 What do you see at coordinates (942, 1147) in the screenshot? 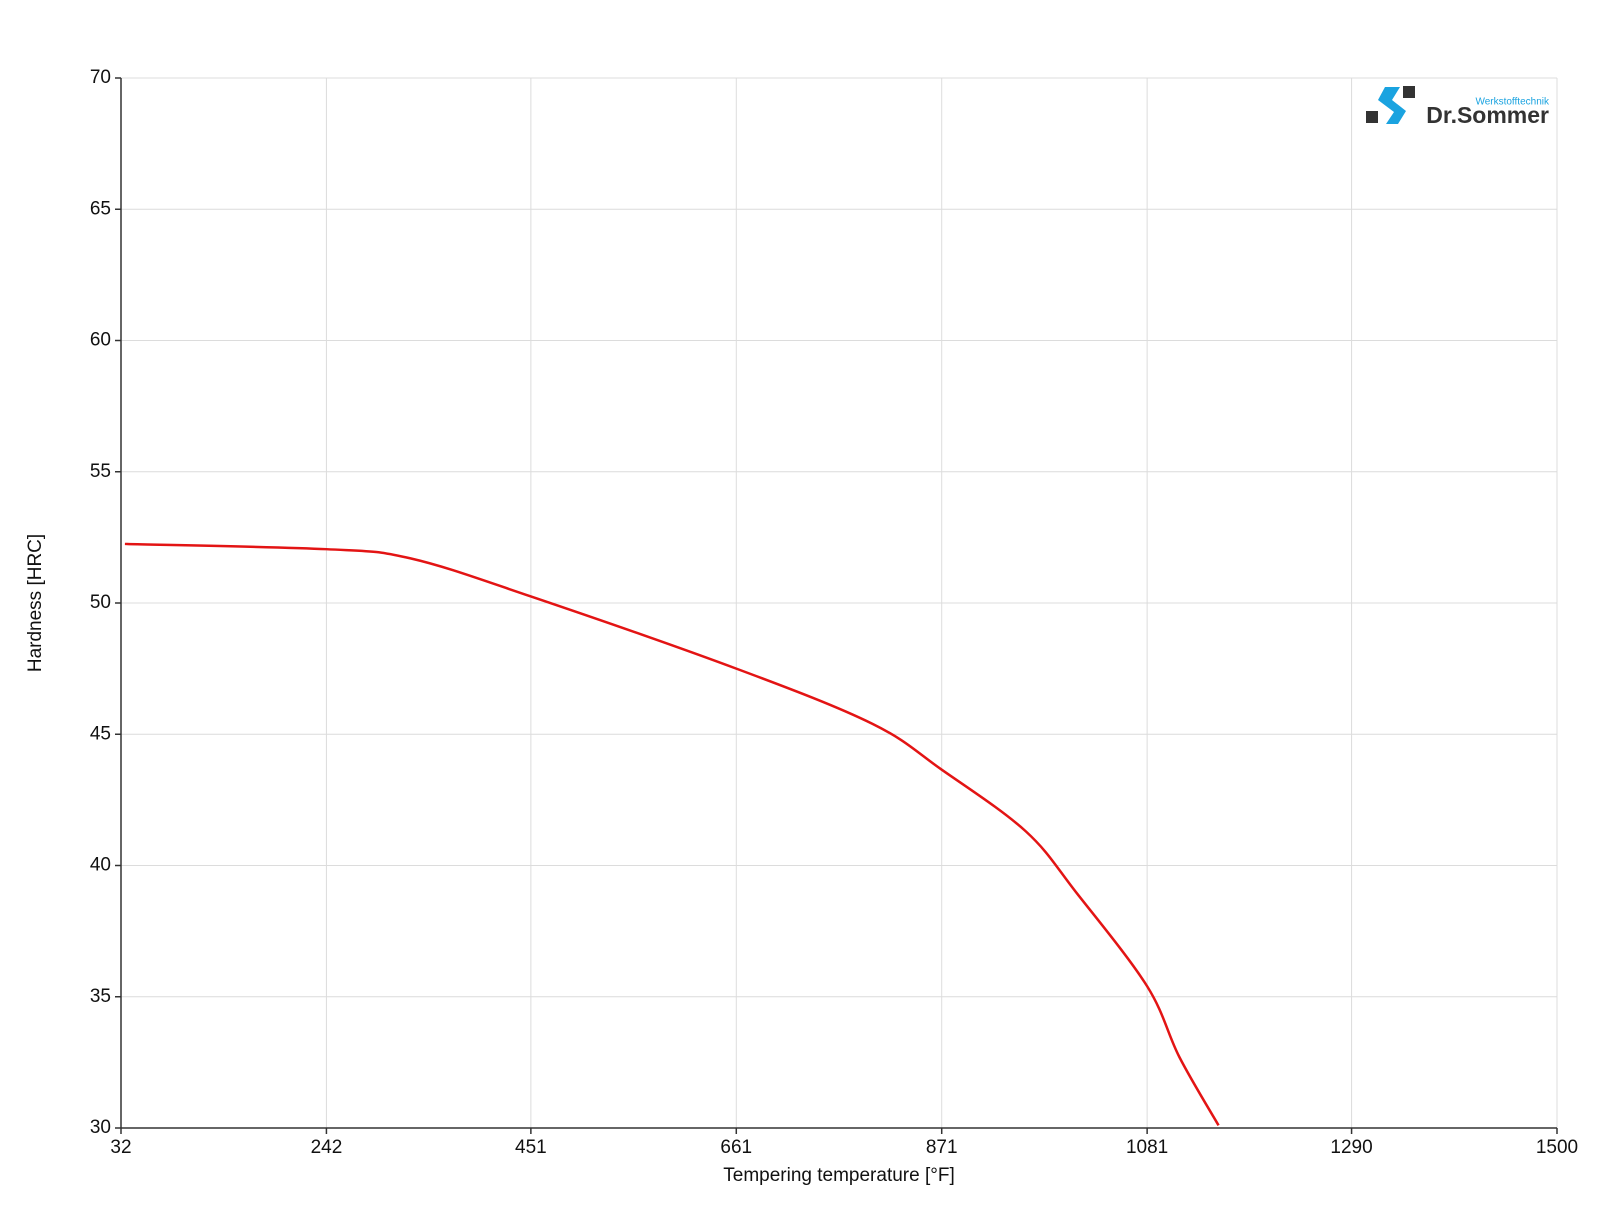
I see `x-tick-label: 871` at bounding box center [942, 1147].